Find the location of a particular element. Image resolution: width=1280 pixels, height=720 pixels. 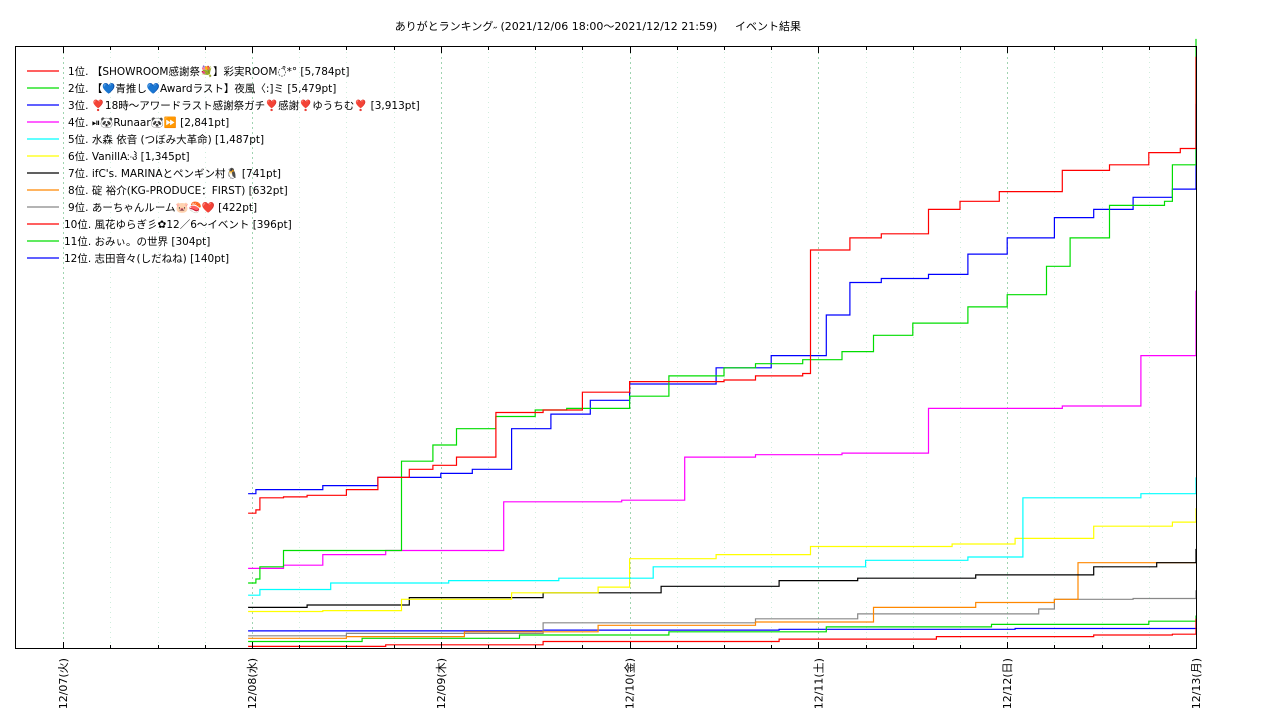

legend-label: 12位. 志田音々(しだねね) [140pt] is located at coordinates (146, 258).